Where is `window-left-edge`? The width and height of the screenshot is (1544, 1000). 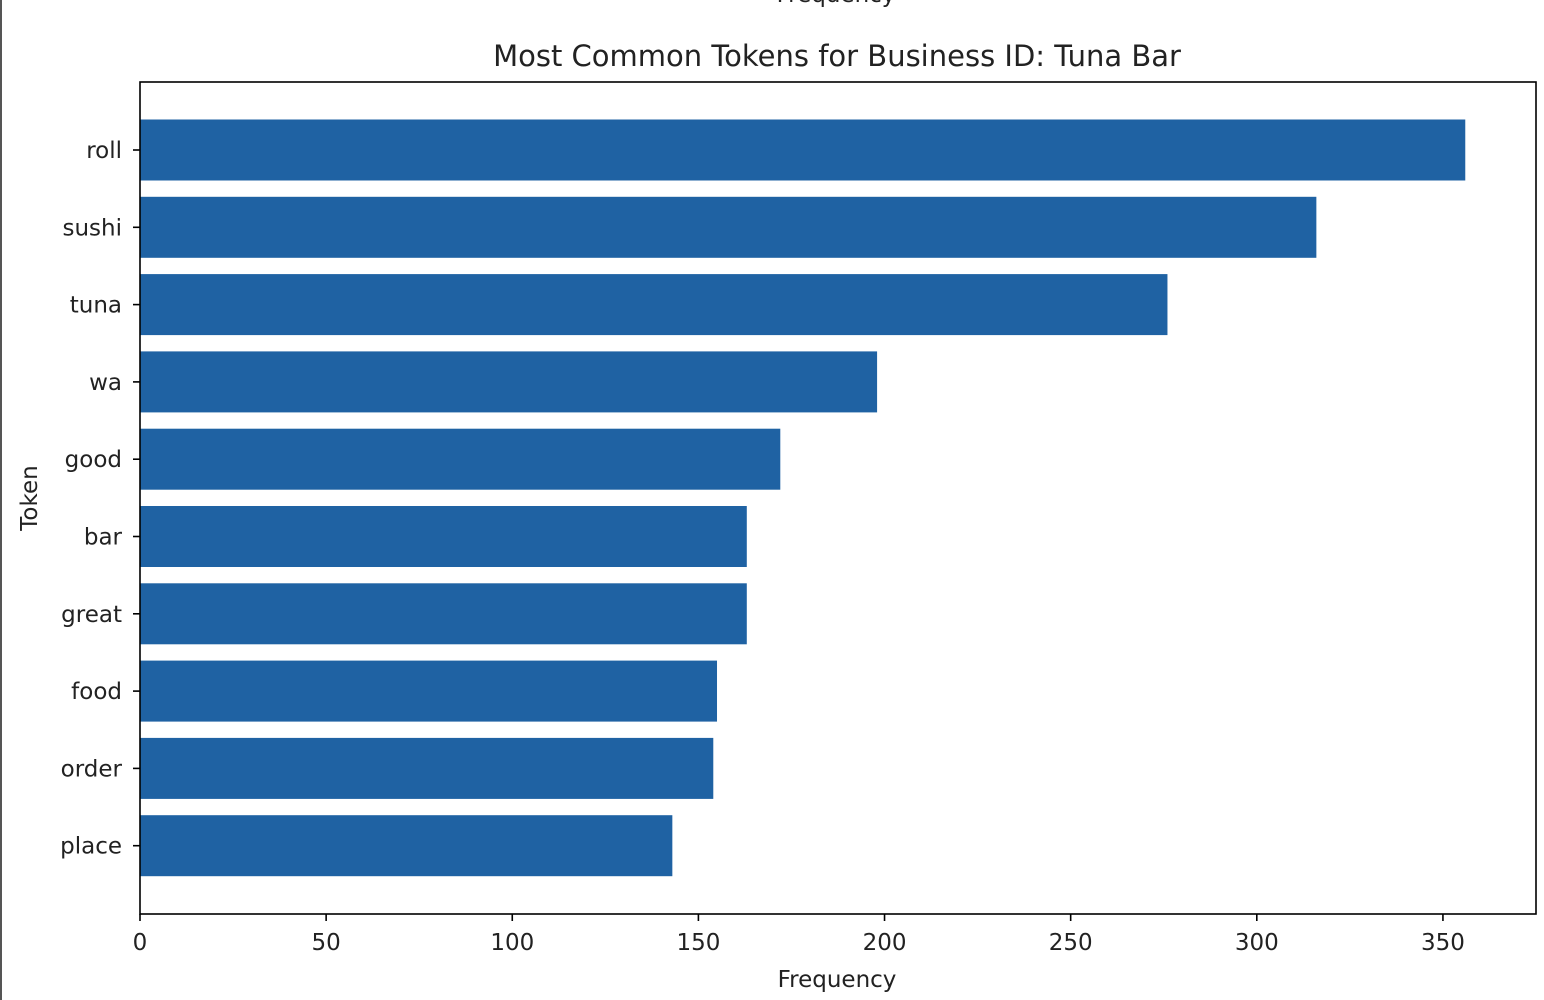 window-left-edge is located at coordinates (1, 500).